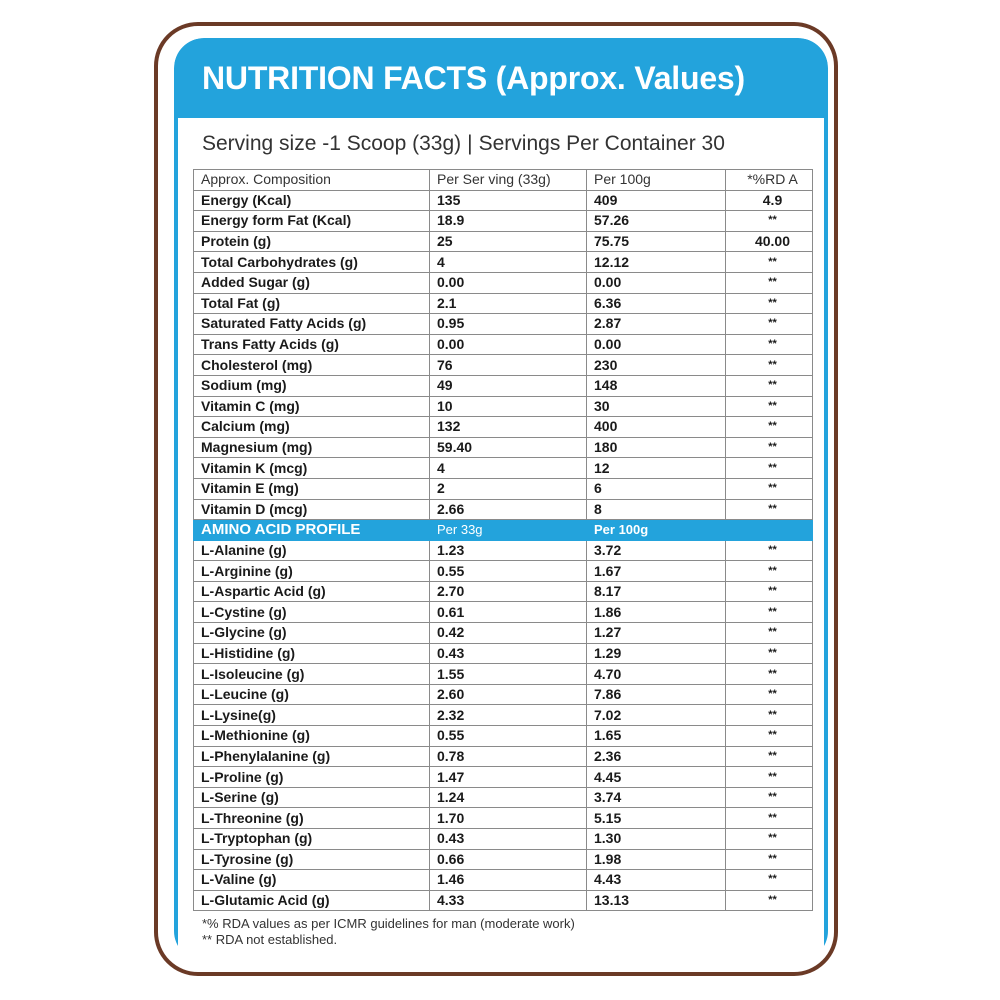  Describe the element at coordinates (508, 488) in the screenshot. I see `per-serving-value: 2` at that location.